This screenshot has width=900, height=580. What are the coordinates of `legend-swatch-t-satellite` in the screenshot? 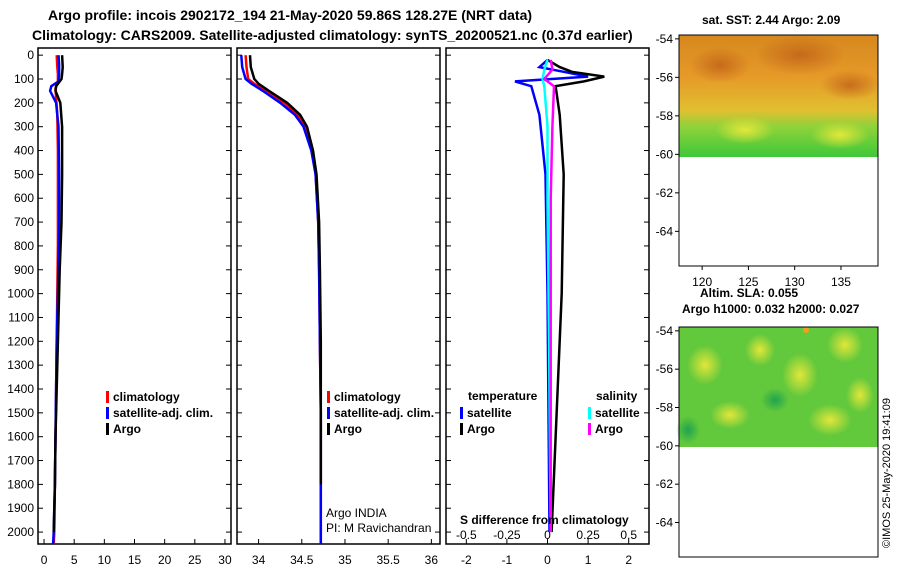 It's located at (461, 413).